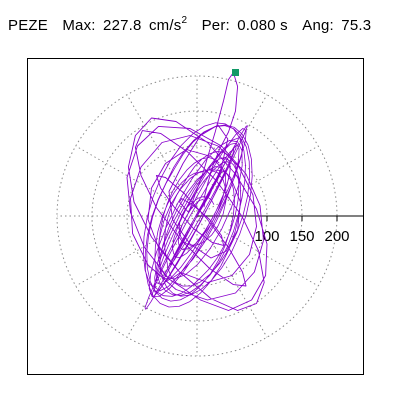 This screenshot has width=400, height=400. Describe the element at coordinates (28, 25) in the screenshot. I see `station-code: PEZE` at that location.